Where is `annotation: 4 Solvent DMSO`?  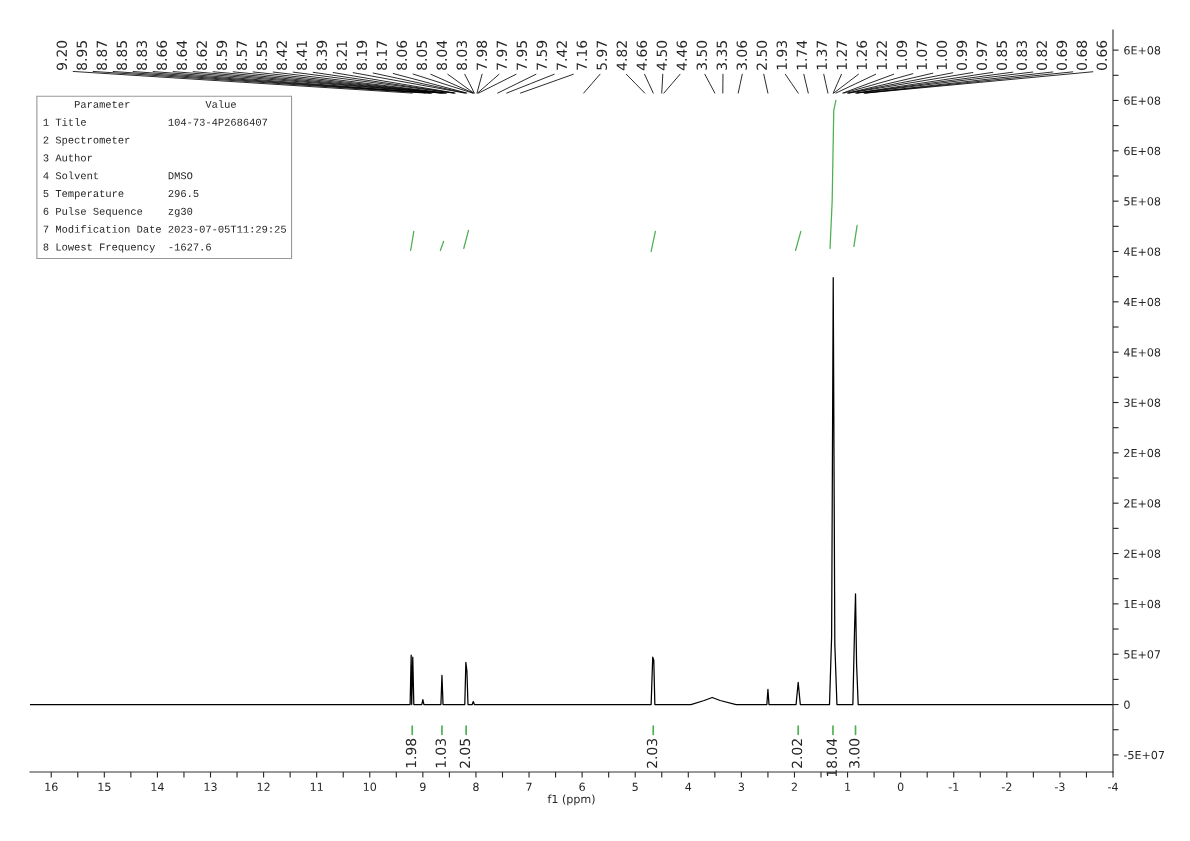
annotation: 4 Solvent DMSO is located at coordinates (118, 175).